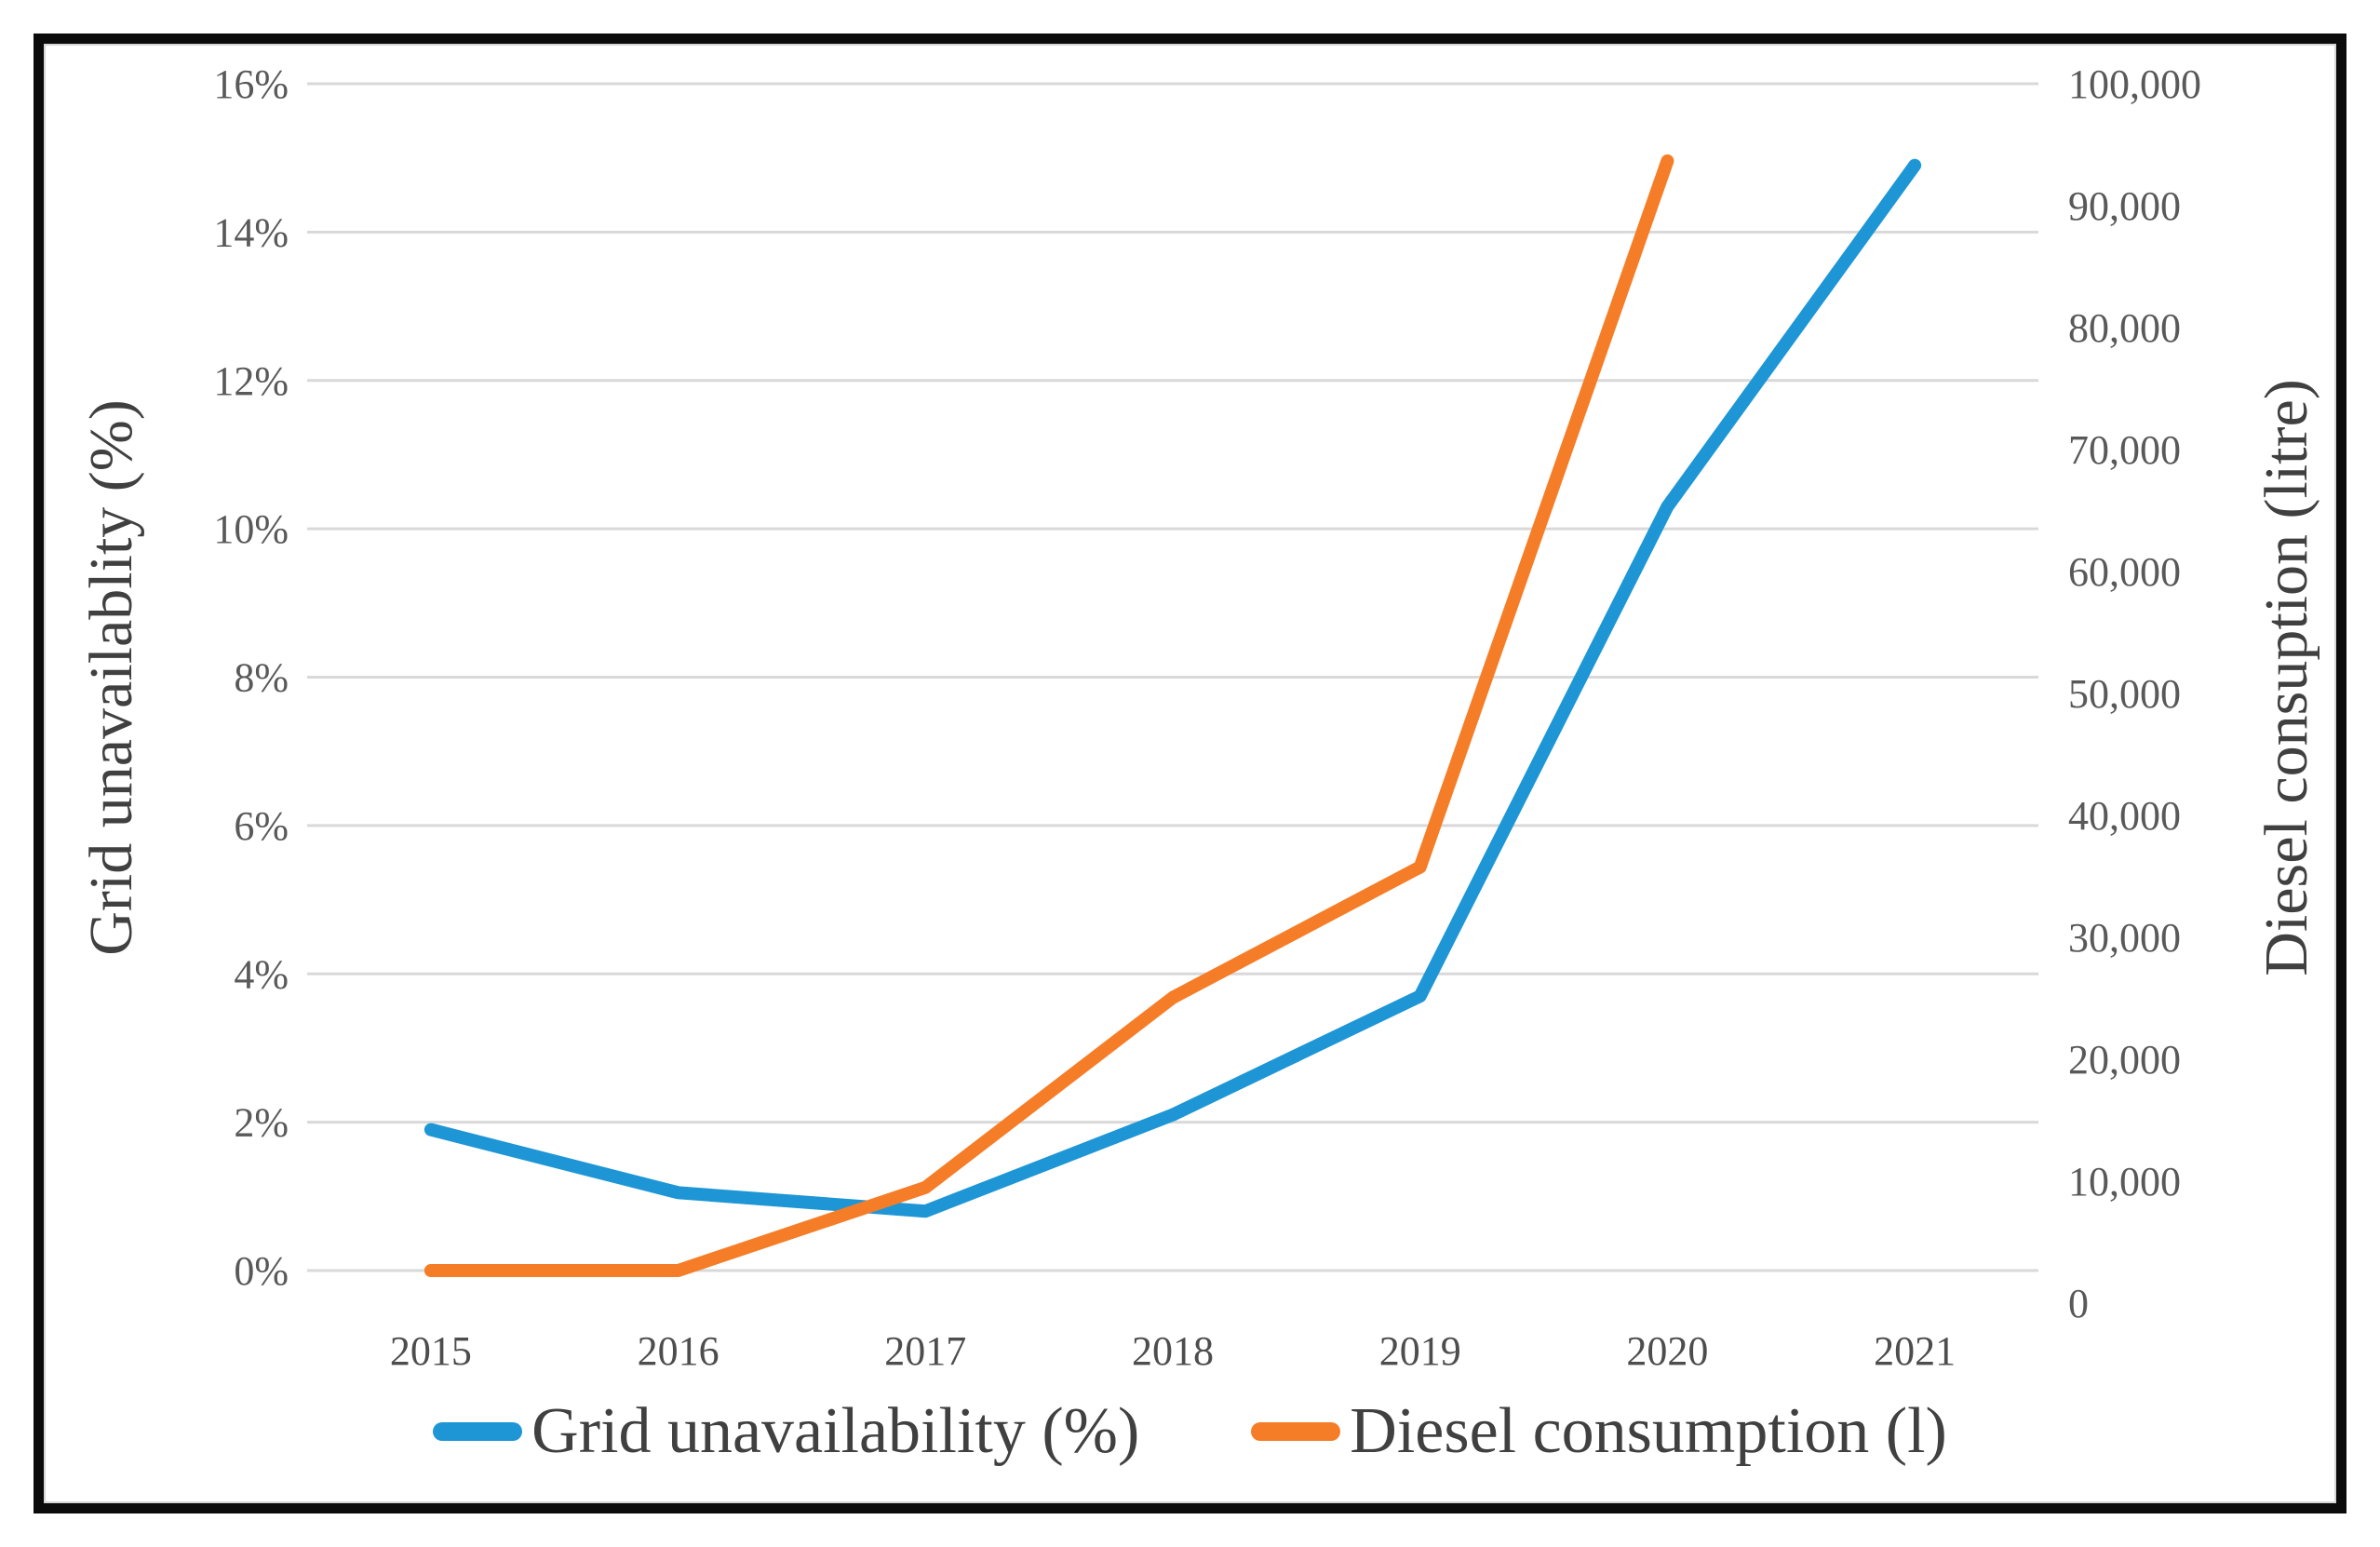  I want to click on svg-text: 70,000, so click(2124, 450).